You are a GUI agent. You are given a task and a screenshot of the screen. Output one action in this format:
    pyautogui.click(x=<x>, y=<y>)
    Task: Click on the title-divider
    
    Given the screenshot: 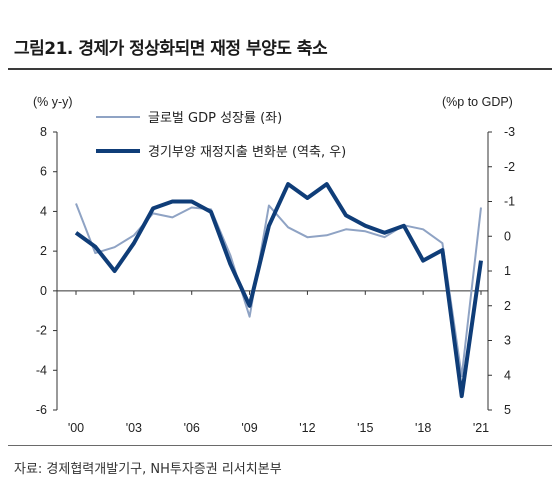 What is the action you would take?
    pyautogui.click(x=280, y=69)
    